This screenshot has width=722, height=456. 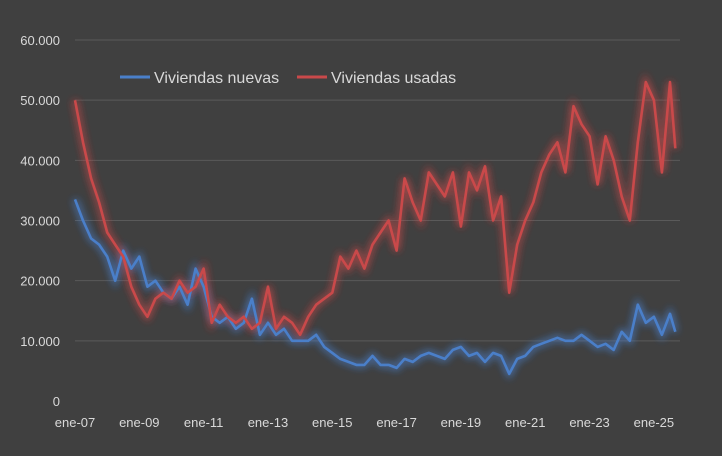 I want to click on y-tick-label: 10.000, so click(x=40, y=341).